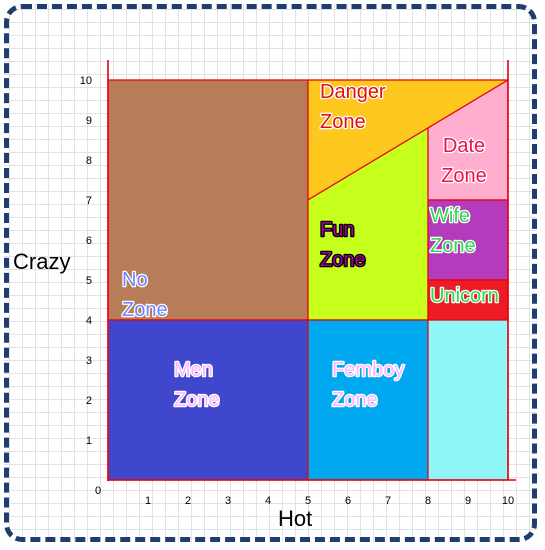 This screenshot has height=550, width=545. What do you see at coordinates (89, 281) in the screenshot?
I see `y-tick-label: 5` at bounding box center [89, 281].